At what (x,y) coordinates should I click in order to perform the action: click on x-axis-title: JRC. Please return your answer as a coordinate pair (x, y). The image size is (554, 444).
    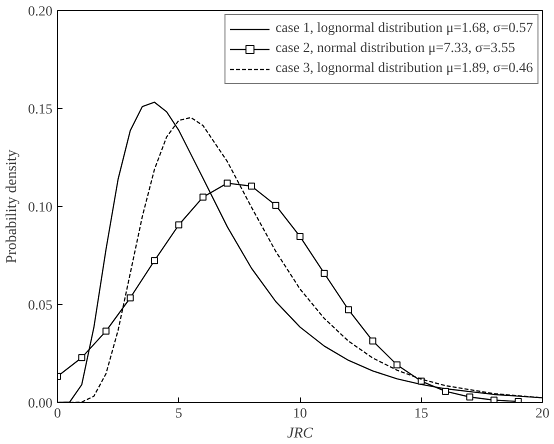
    Looking at the image, I should click on (300, 434).